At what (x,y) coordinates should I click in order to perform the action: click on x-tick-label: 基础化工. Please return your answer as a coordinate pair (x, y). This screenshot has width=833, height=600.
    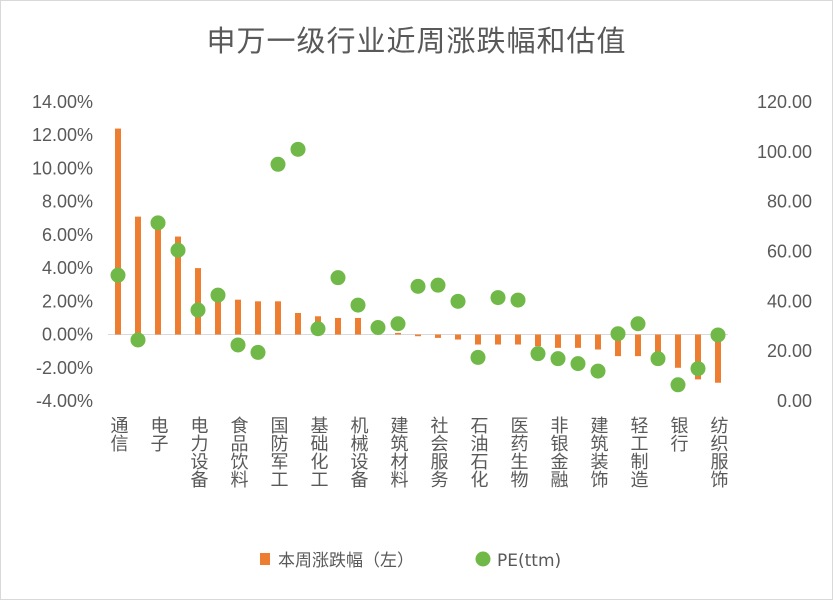
    Looking at the image, I should click on (318, 452).